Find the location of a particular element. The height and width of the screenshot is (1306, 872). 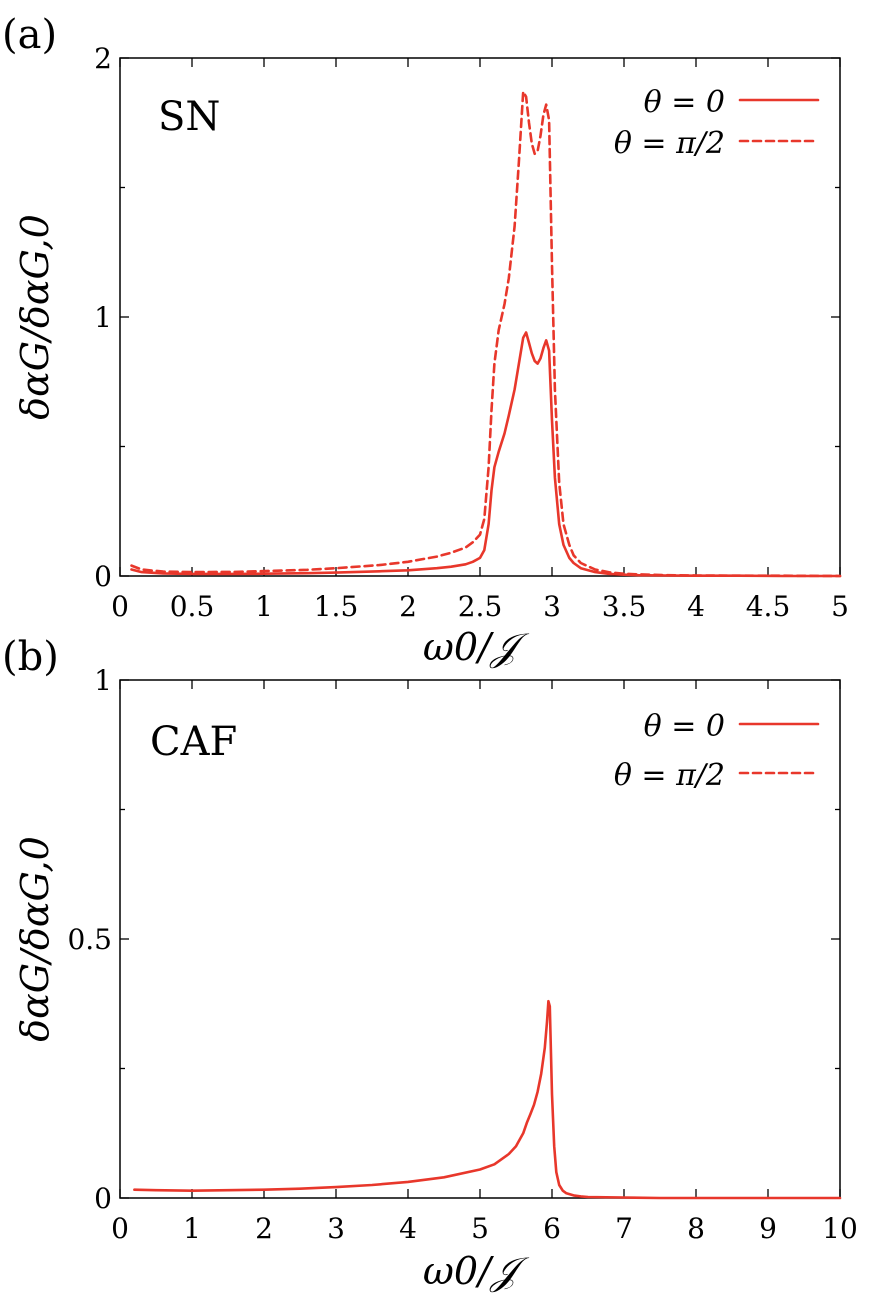

panel-a-legend-label-theta0: θ = 0 is located at coordinates (684, 102).